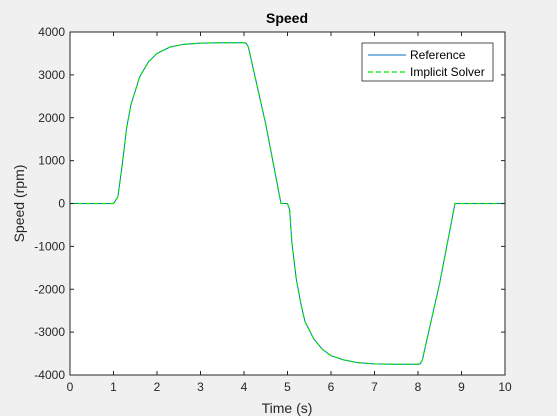 The image size is (557, 416). Describe the element at coordinates (244, 387) in the screenshot. I see `x-tick-label: 4` at that location.